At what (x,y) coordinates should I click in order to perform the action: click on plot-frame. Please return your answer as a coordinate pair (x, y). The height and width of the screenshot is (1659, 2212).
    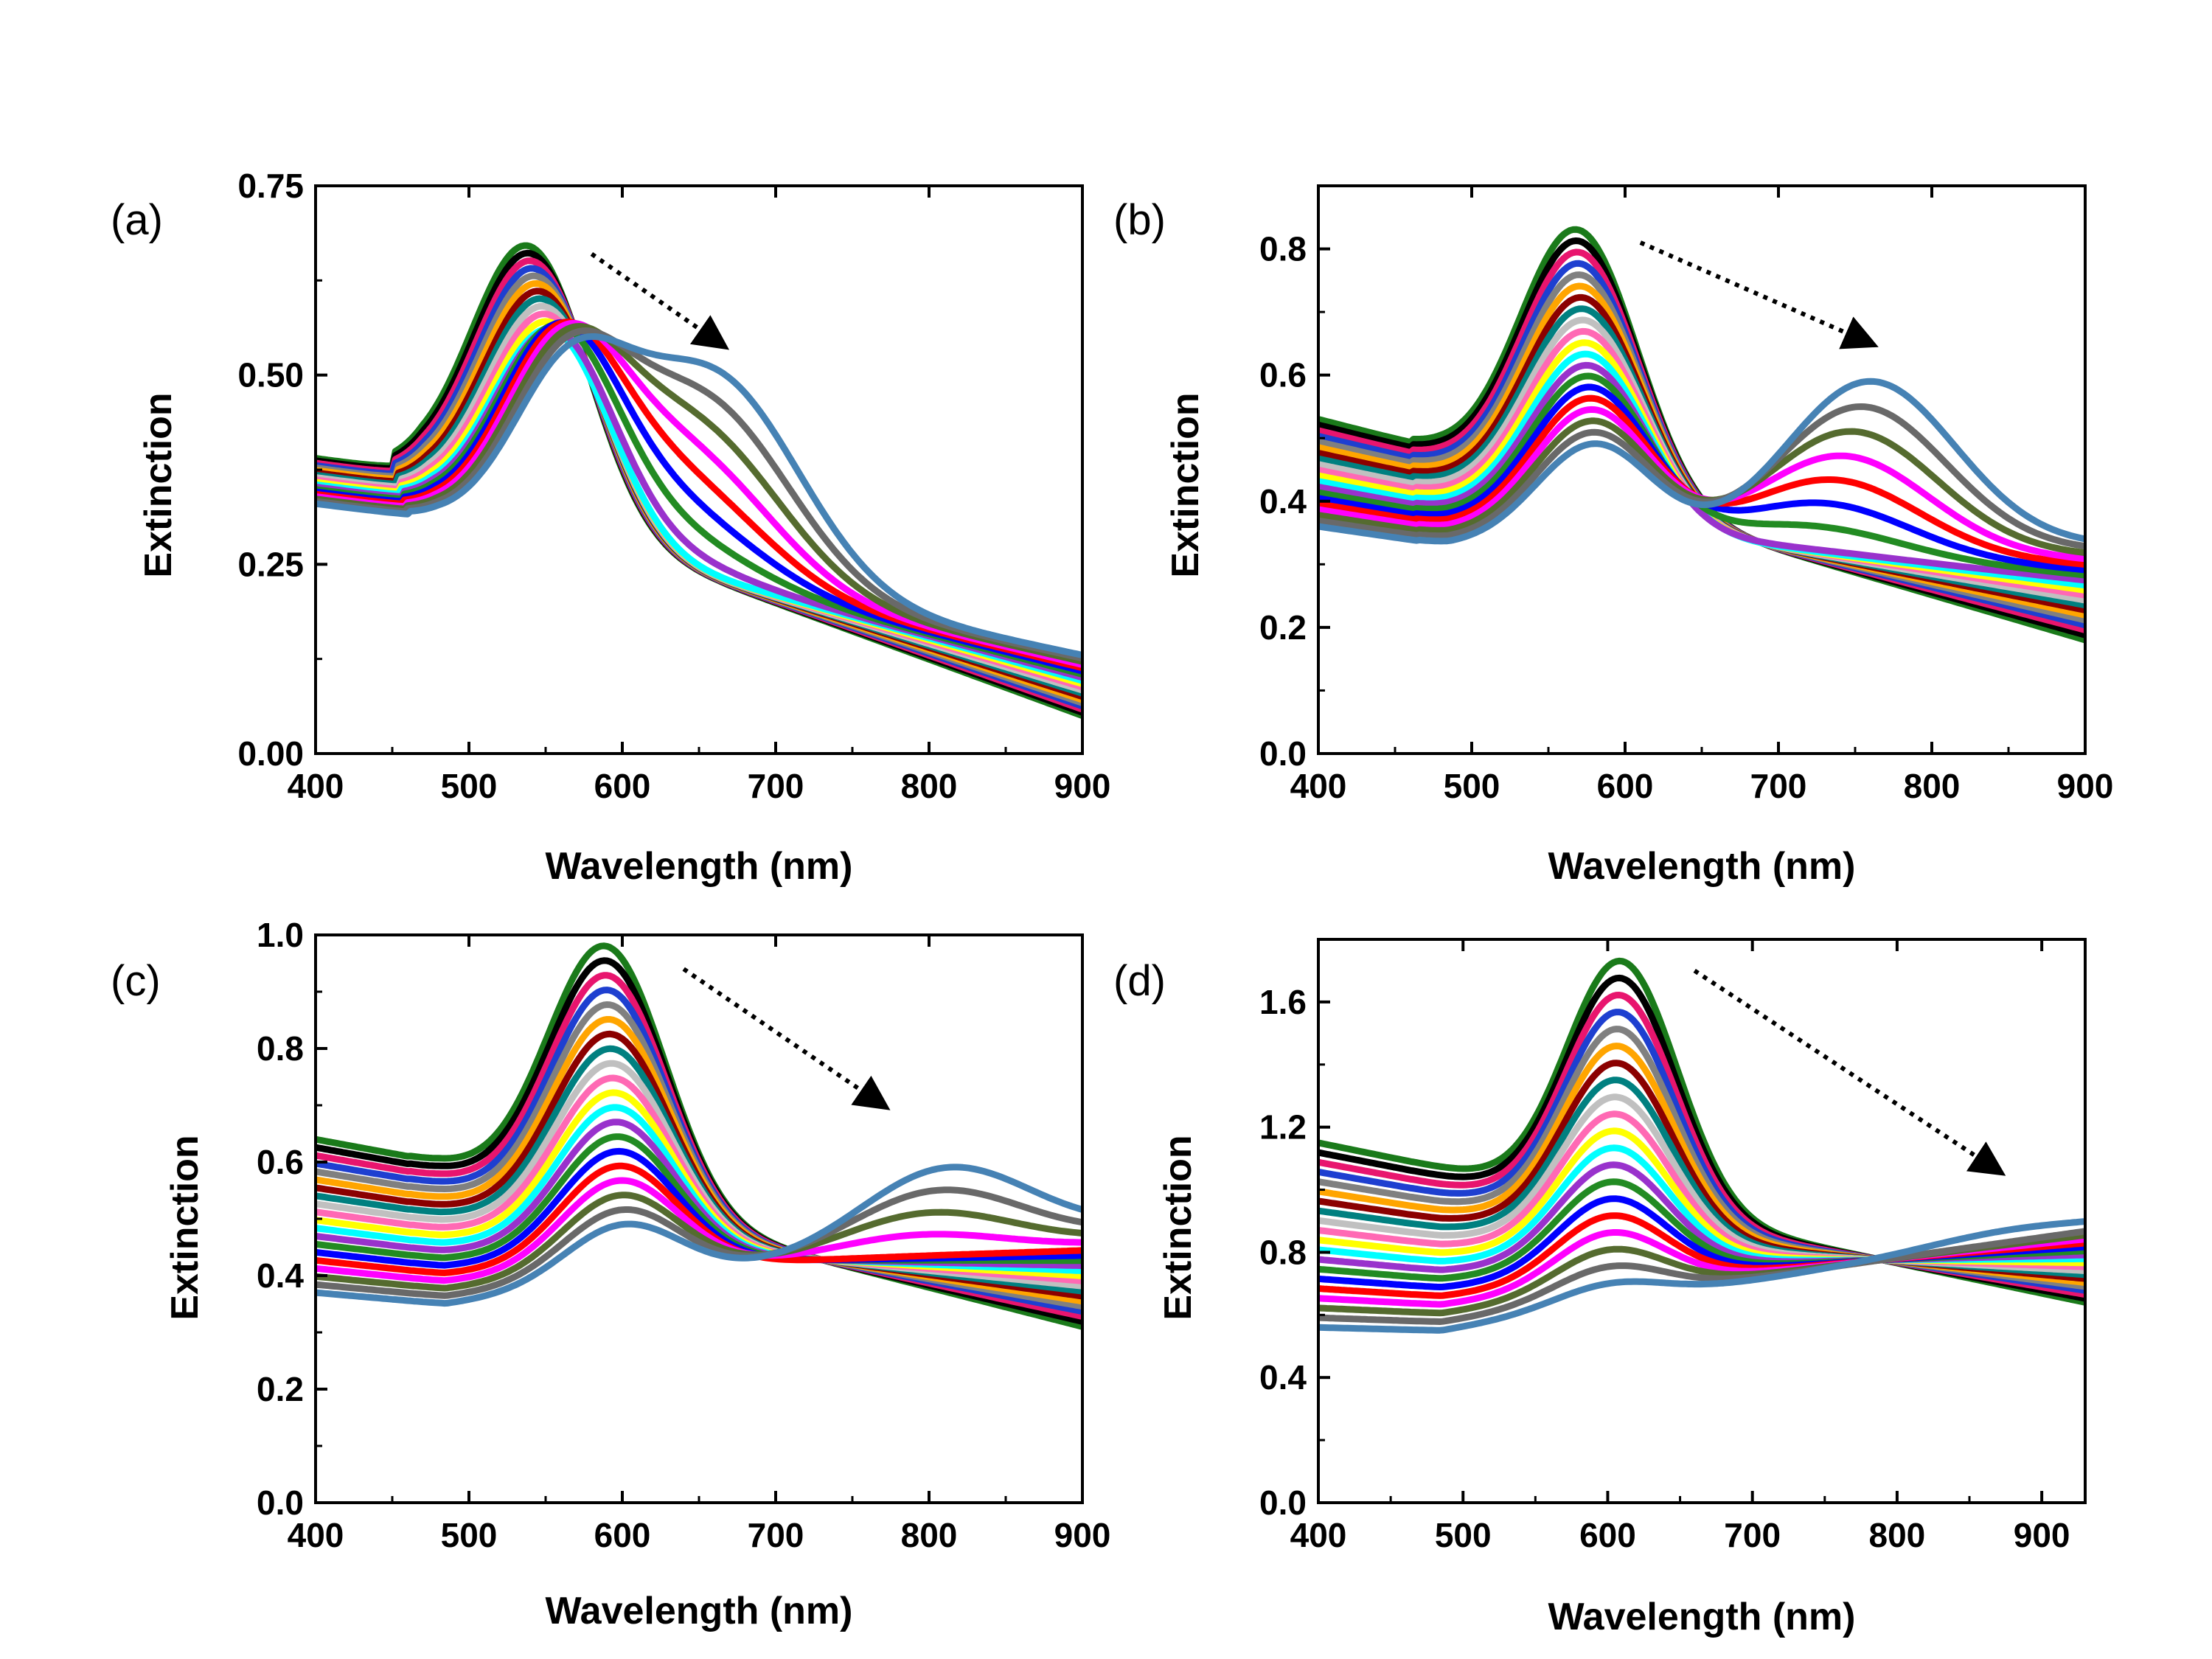
    Looking at the image, I should click on (1702, 1221).